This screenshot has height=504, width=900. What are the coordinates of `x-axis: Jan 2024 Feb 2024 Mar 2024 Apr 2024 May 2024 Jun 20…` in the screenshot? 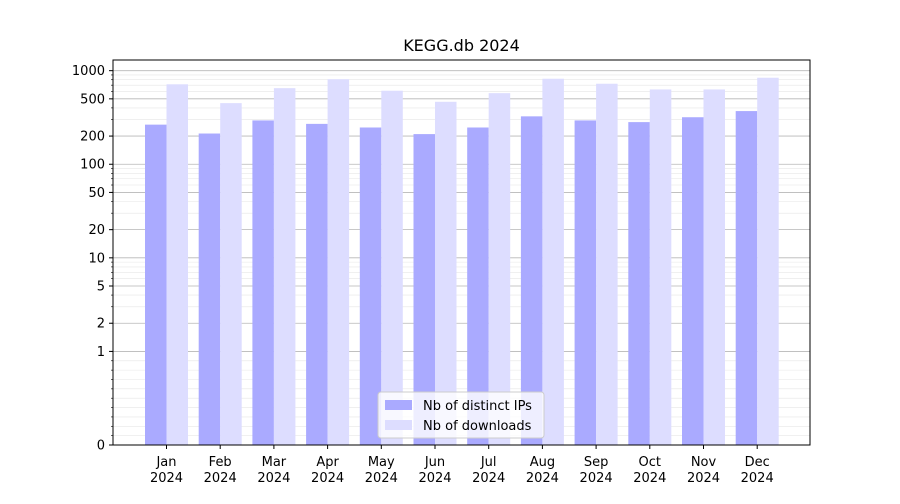 It's located at (462, 465).